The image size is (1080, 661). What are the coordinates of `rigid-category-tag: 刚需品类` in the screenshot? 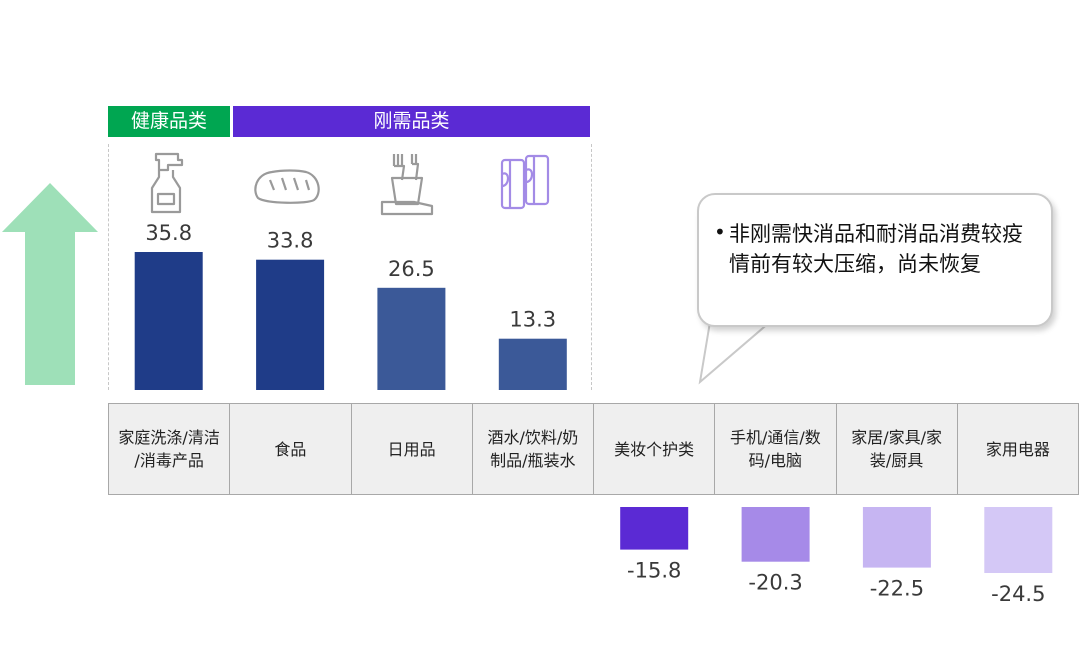 It's located at (411, 121).